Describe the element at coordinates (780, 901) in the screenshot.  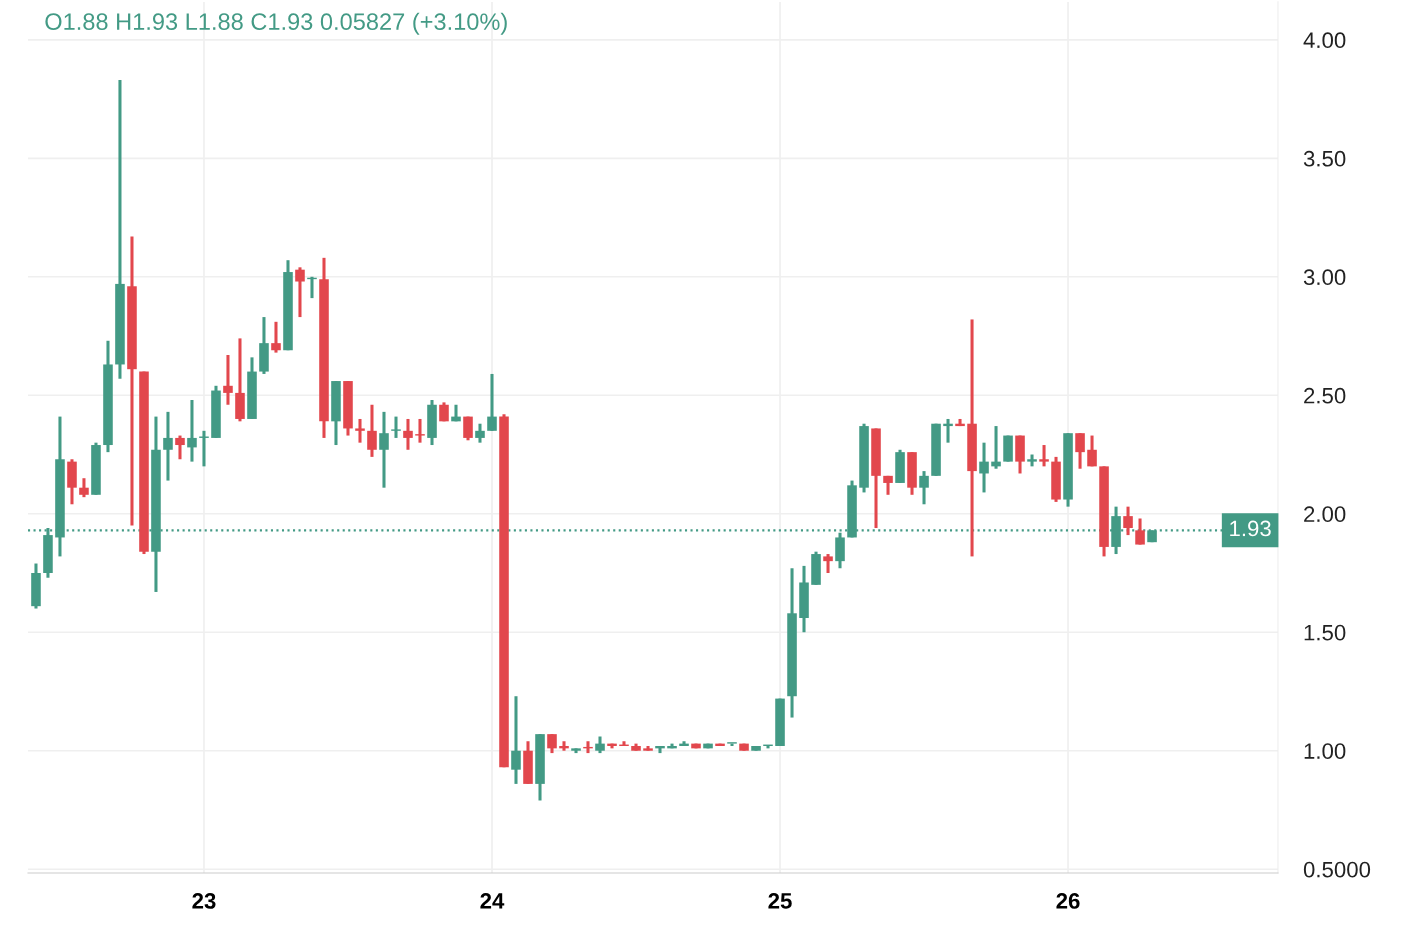
I see `x-tick-label: 25` at that location.